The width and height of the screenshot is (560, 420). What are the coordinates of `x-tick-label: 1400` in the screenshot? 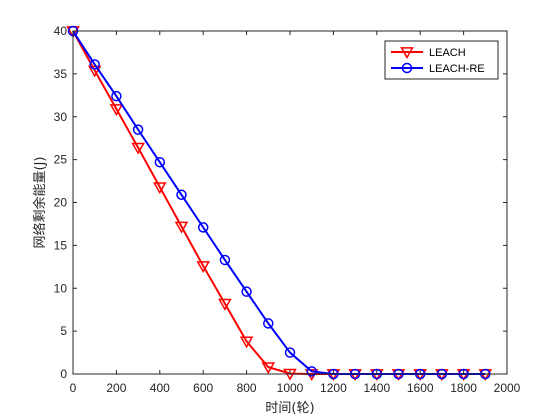 It's located at (376, 388).